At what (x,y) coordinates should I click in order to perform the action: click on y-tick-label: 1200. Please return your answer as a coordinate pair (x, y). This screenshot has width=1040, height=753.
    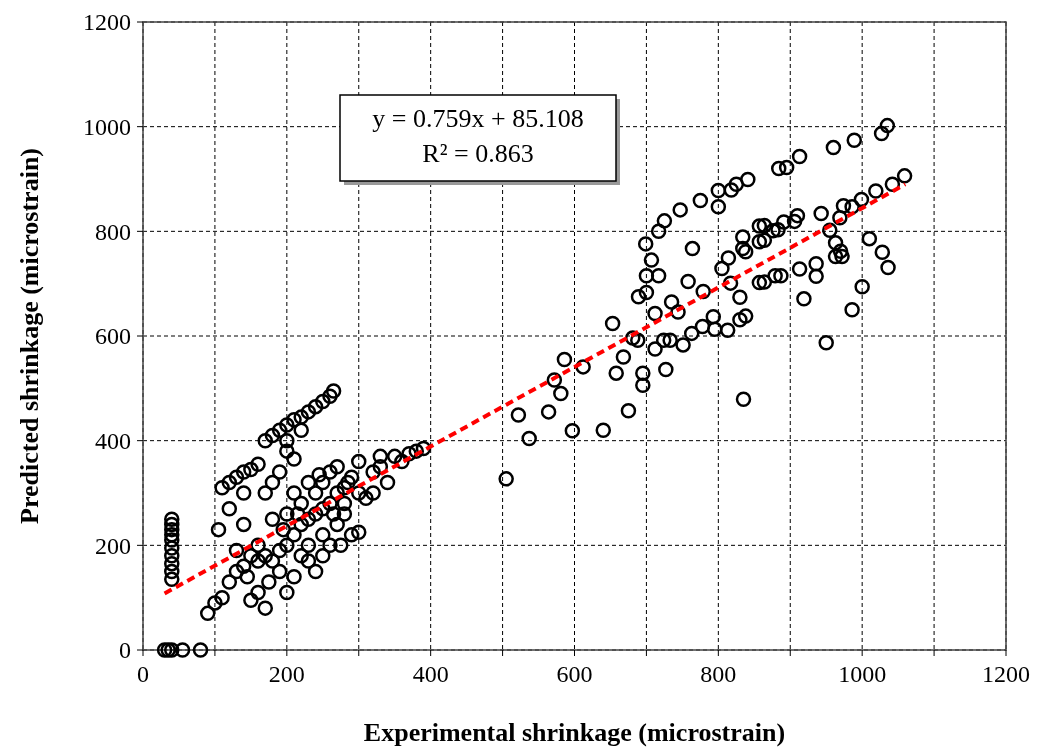
    Looking at the image, I should click on (107, 22).